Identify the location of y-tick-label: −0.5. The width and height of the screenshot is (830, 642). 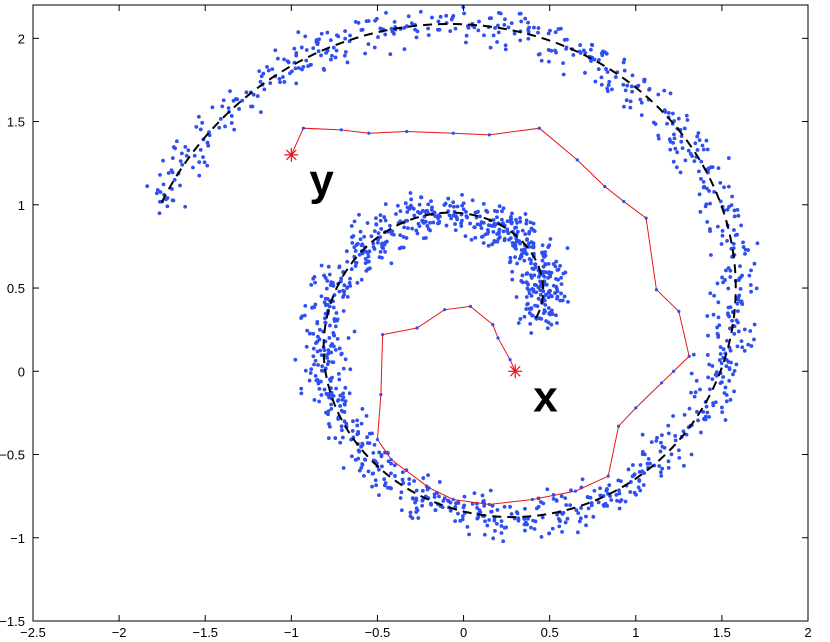
(12, 455).